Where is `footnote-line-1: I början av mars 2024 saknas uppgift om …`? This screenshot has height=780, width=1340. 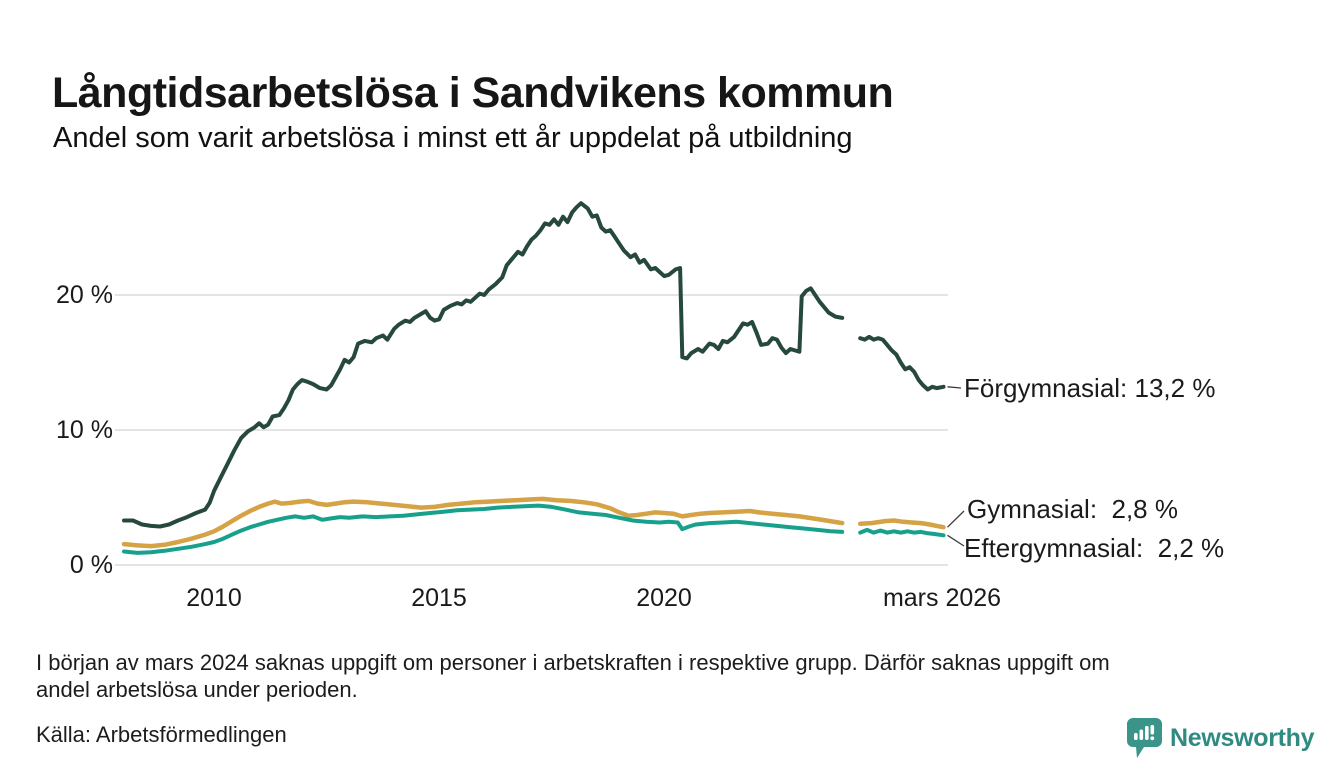 footnote-line-1: I början av mars 2024 saknas uppgift om … is located at coordinates (573, 662).